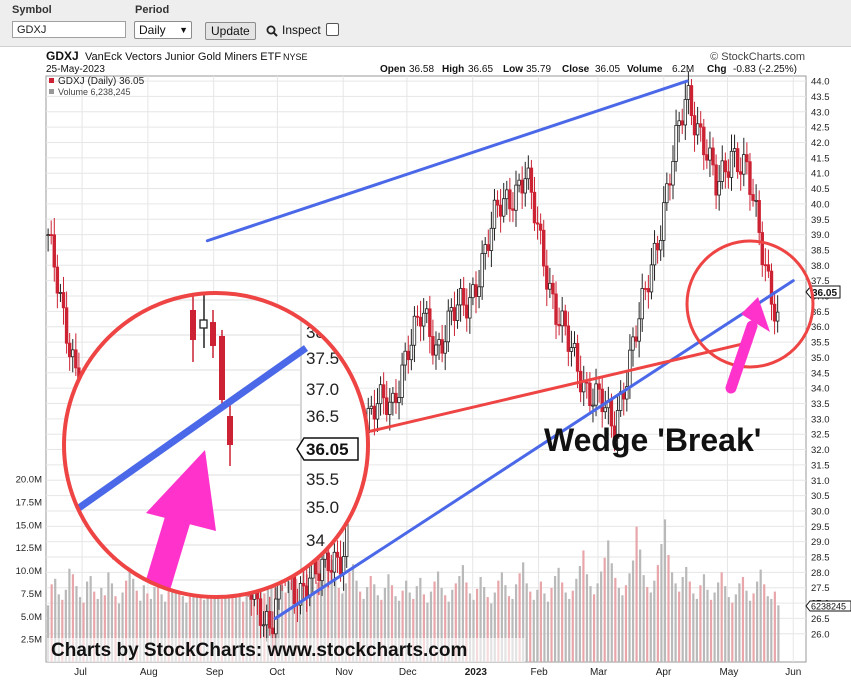 The height and width of the screenshot is (685, 851). What do you see at coordinates (75, 69) in the screenshot?
I see `date-label: 25-May-2023` at bounding box center [75, 69].